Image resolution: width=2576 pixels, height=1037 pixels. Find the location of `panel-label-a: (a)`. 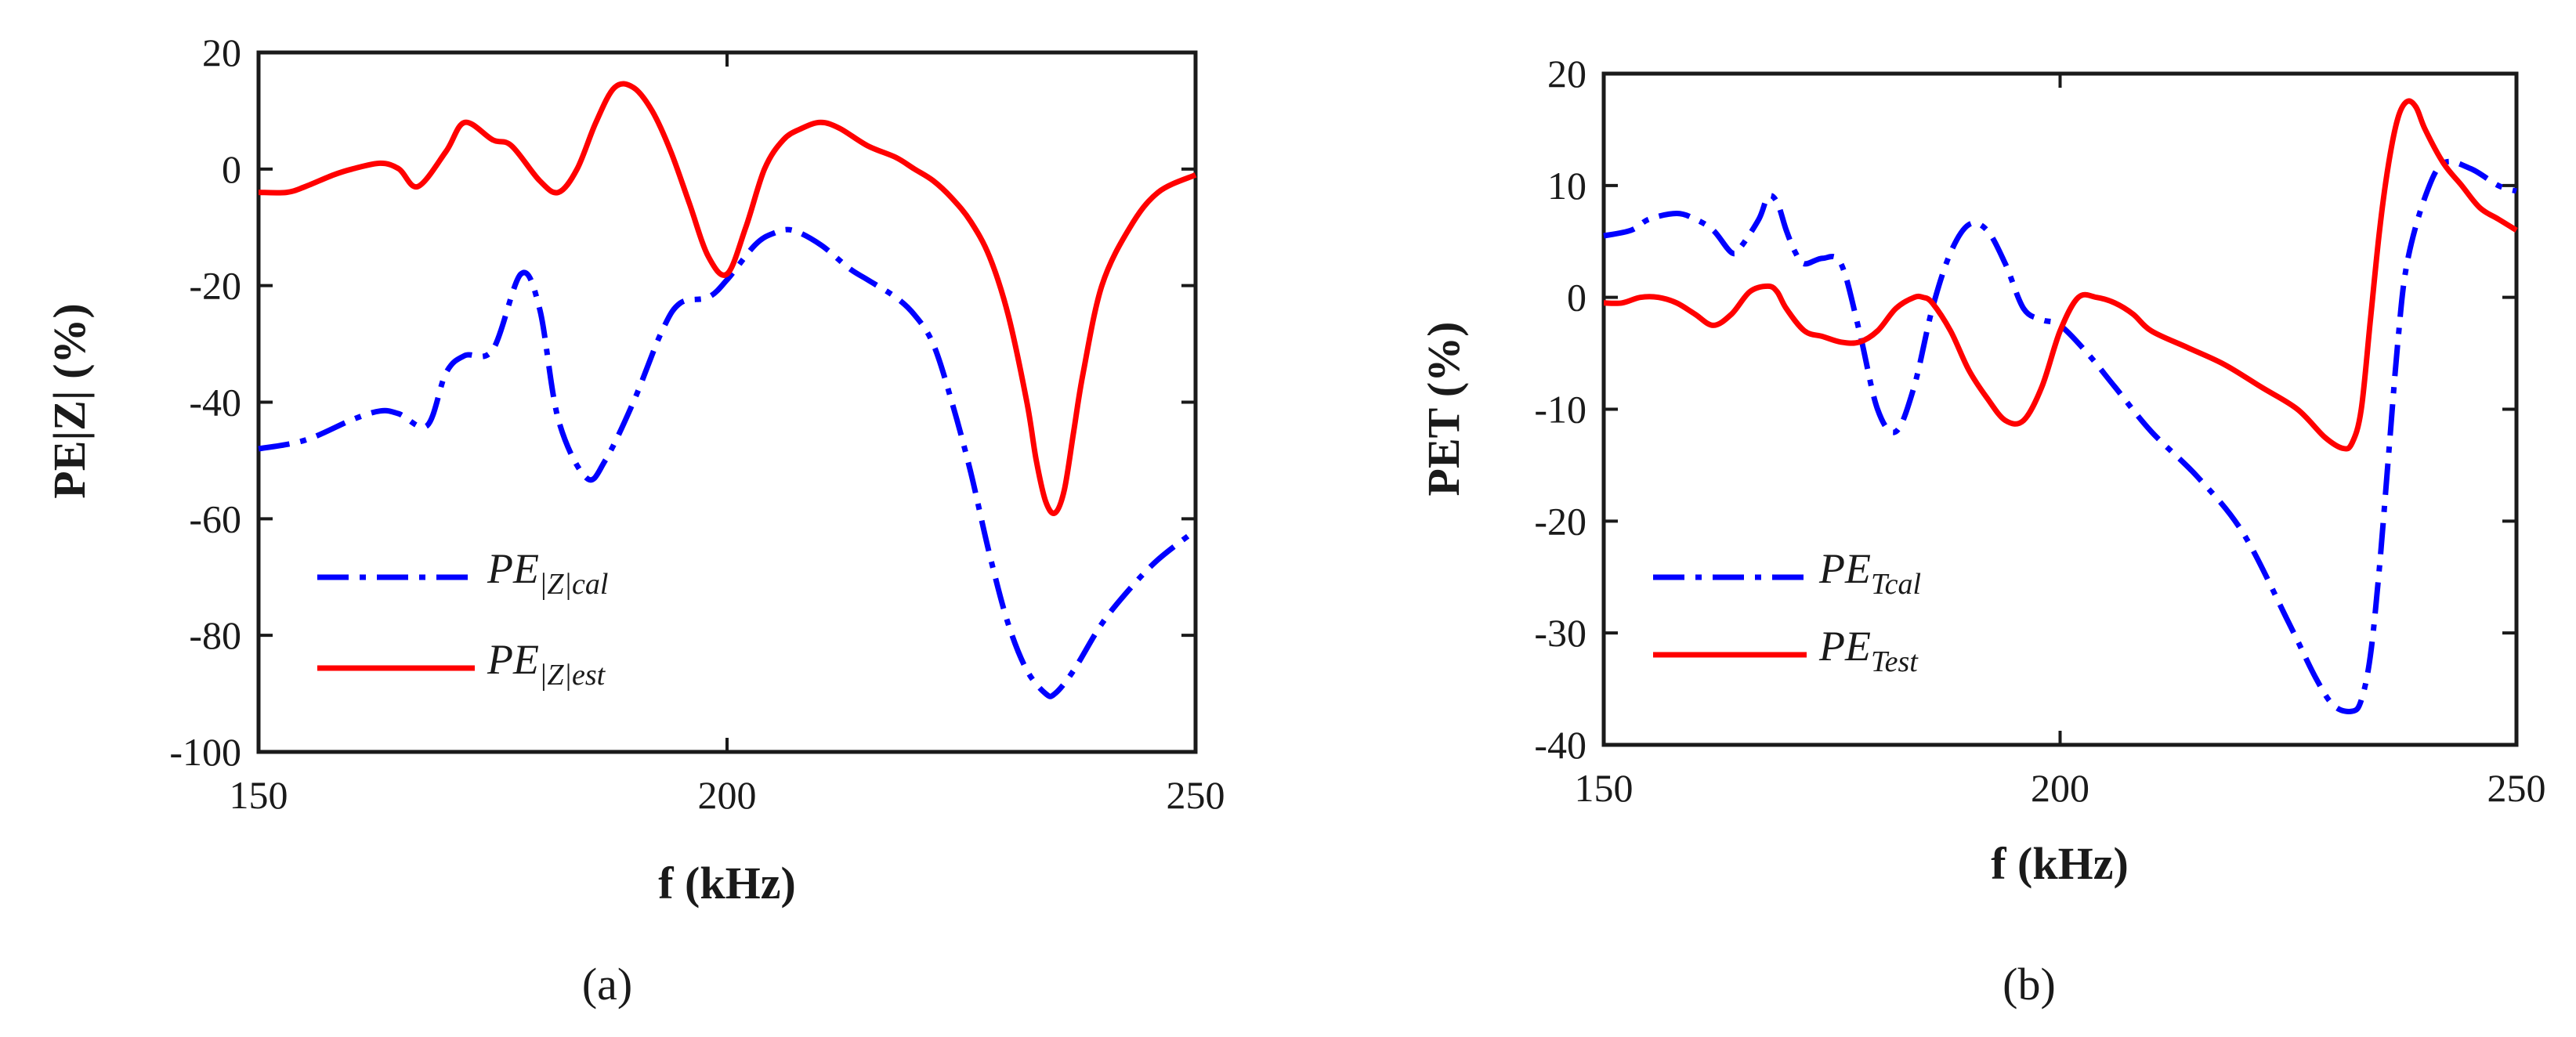

panel-label-a: (a) is located at coordinates (607, 984).